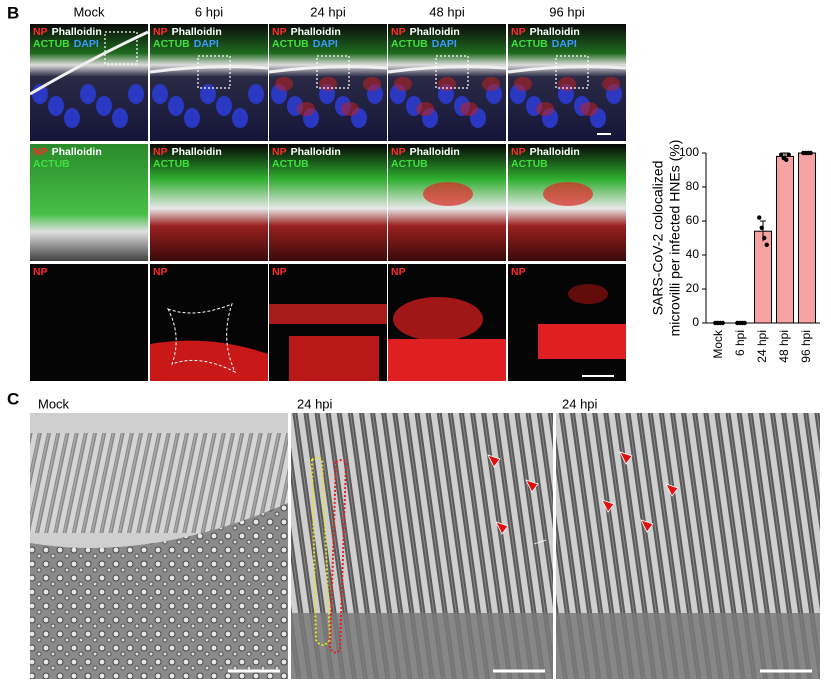 This screenshot has height=681, width=831. Describe the element at coordinates (580, 403) in the screenshot. I see `image-label: 24 hpi` at that location.